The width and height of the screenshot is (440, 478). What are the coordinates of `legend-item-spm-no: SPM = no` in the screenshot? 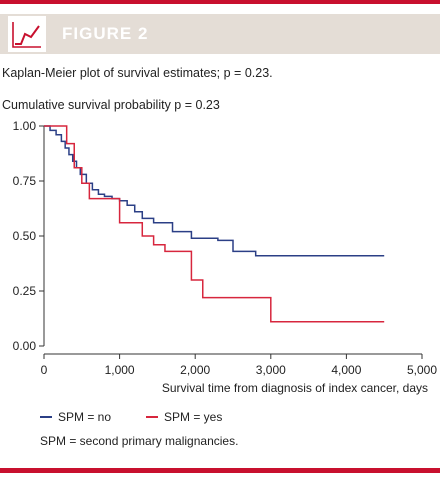 It's located at (75, 417).